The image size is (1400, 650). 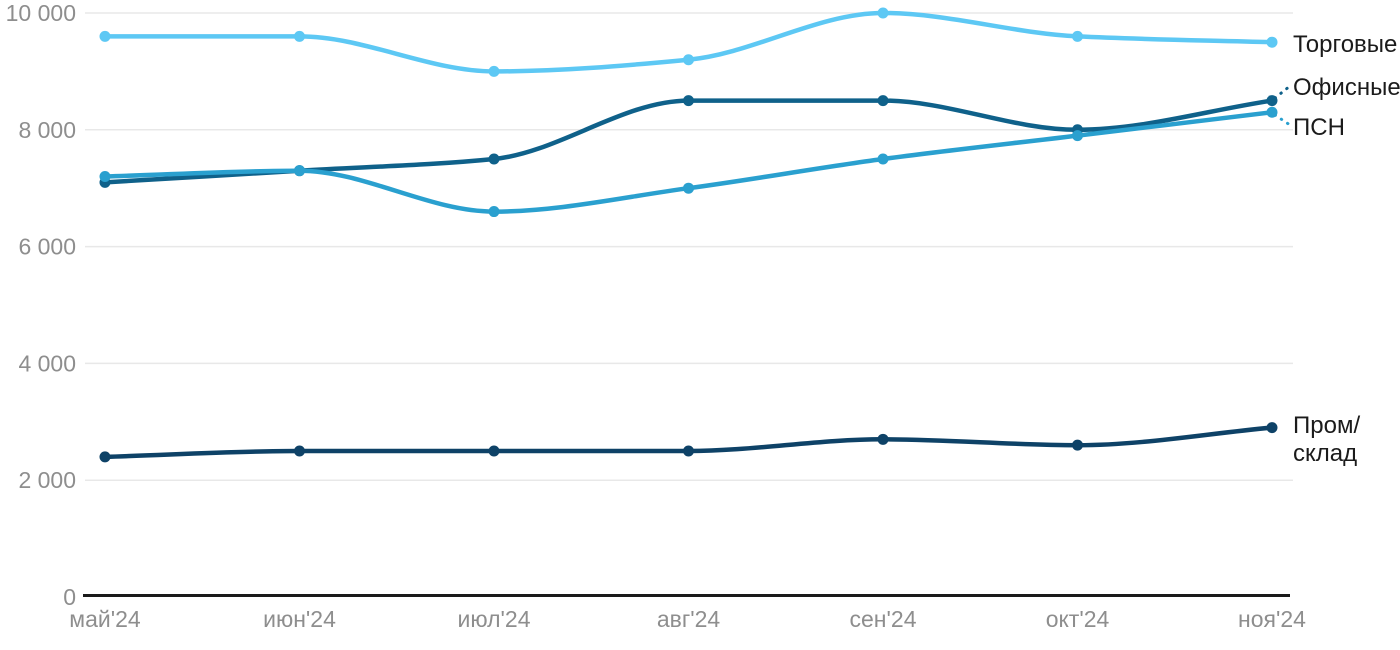 What do you see at coordinates (1345, 44) in the screenshot?
I see `legend-label-torgovye: Торговые` at bounding box center [1345, 44].